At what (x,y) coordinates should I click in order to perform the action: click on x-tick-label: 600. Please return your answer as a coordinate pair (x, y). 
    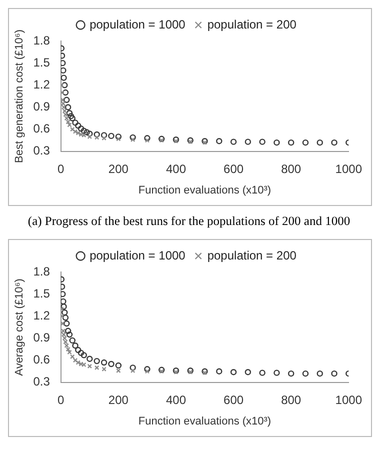
    Looking at the image, I should click on (234, 169).